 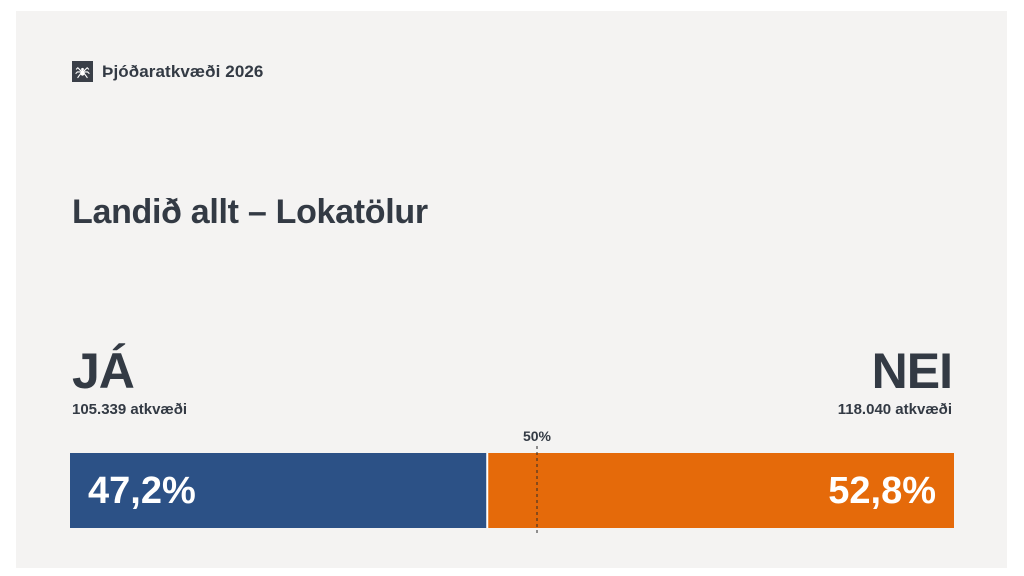 What do you see at coordinates (882, 491) in the screenshot?
I see `bar-label-no: 52,8%` at bounding box center [882, 491].